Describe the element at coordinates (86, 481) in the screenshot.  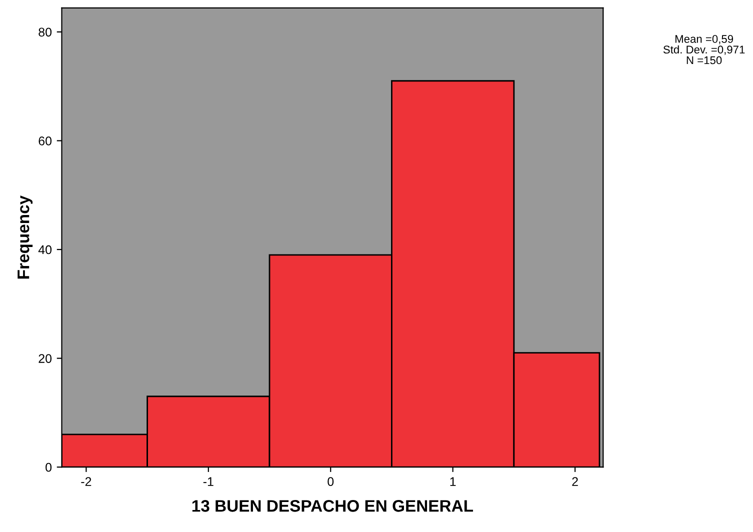
I see `x-tick-label: -2` at that location.